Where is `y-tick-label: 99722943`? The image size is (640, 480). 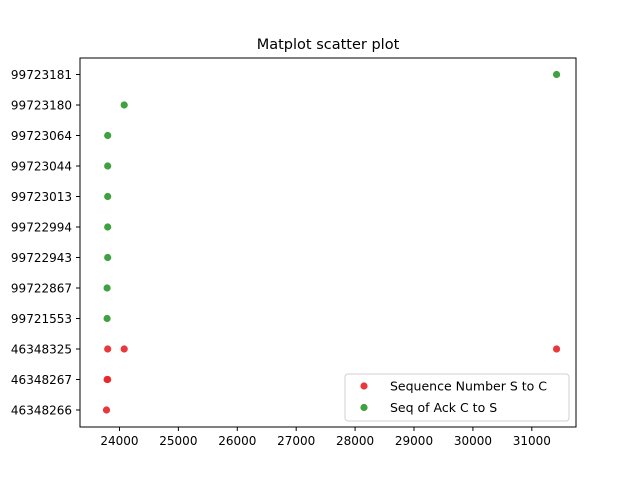
y-tick-label: 99722943 is located at coordinates (41, 258).